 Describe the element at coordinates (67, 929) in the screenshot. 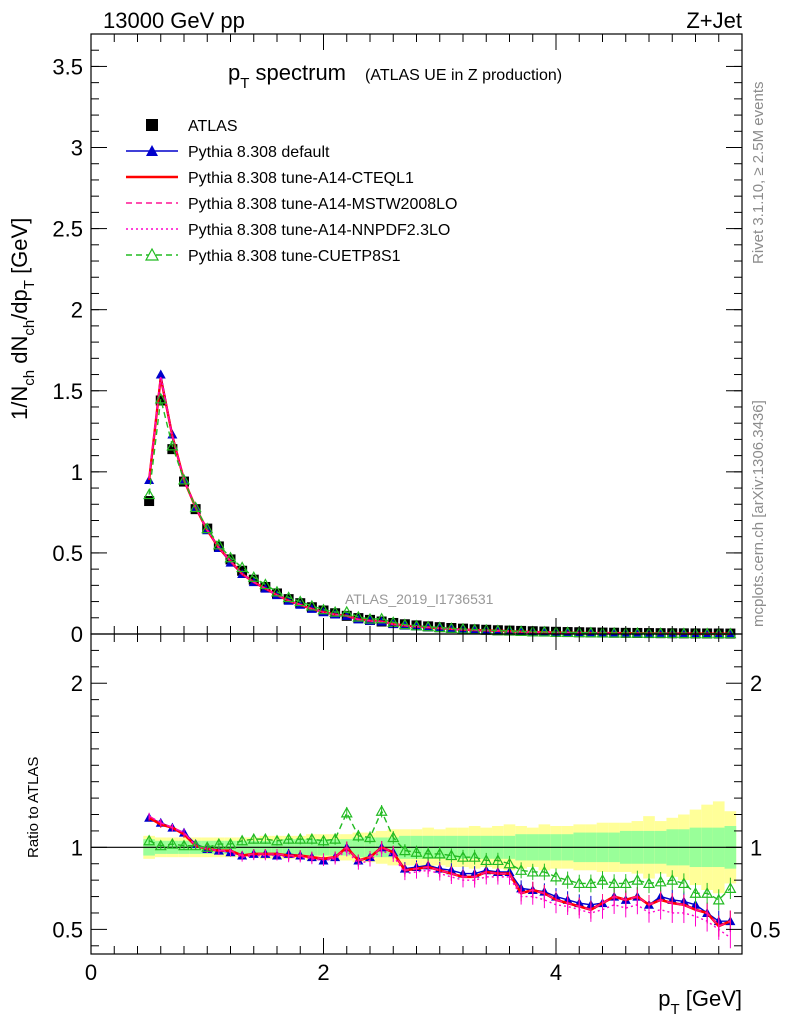

I see `ratio-ytick-label-0: 0.5` at that location.